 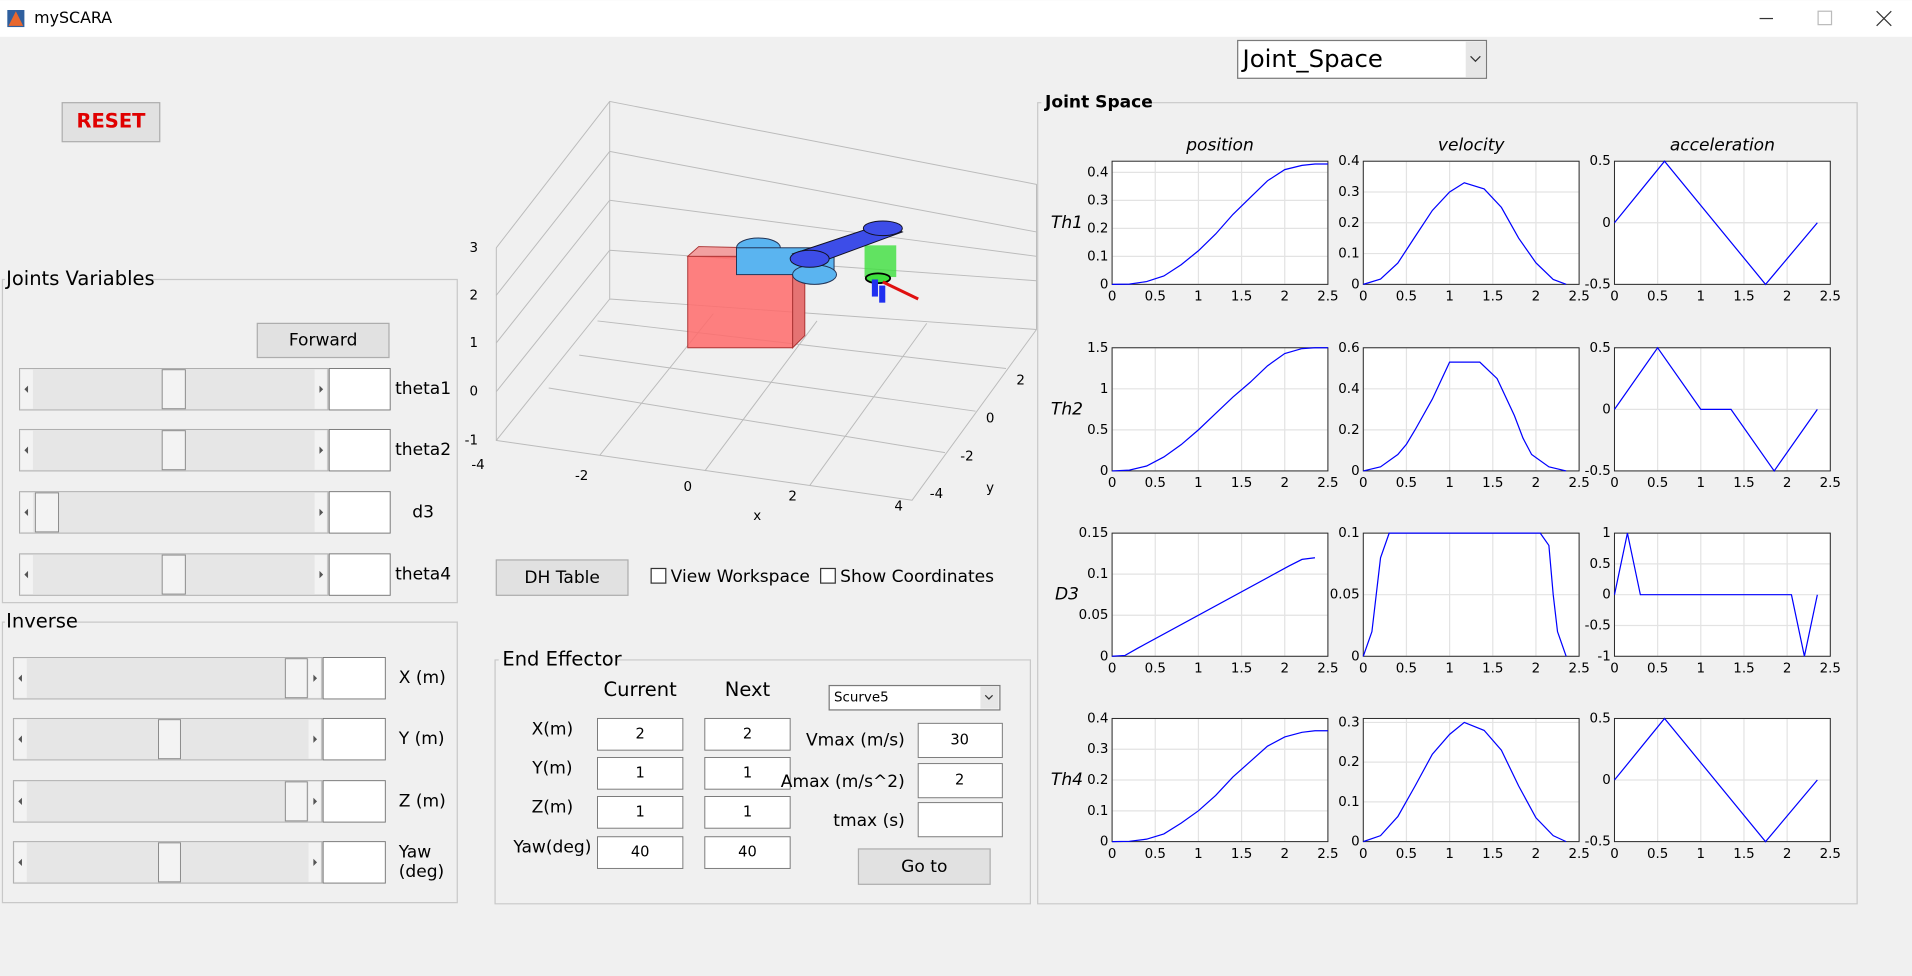 What do you see at coordinates (1312, 58) in the screenshot?
I see `dropdown-value: Joint_Space` at bounding box center [1312, 58].